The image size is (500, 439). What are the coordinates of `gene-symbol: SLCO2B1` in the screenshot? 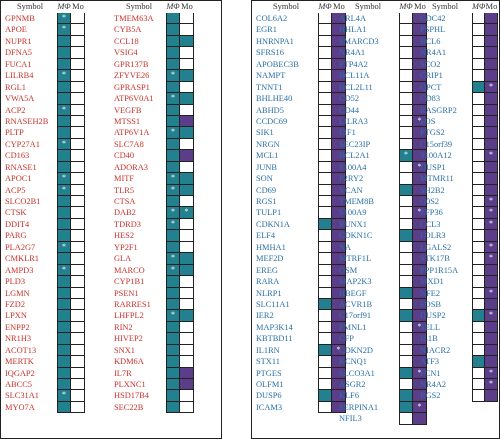 It's located at (23, 201).